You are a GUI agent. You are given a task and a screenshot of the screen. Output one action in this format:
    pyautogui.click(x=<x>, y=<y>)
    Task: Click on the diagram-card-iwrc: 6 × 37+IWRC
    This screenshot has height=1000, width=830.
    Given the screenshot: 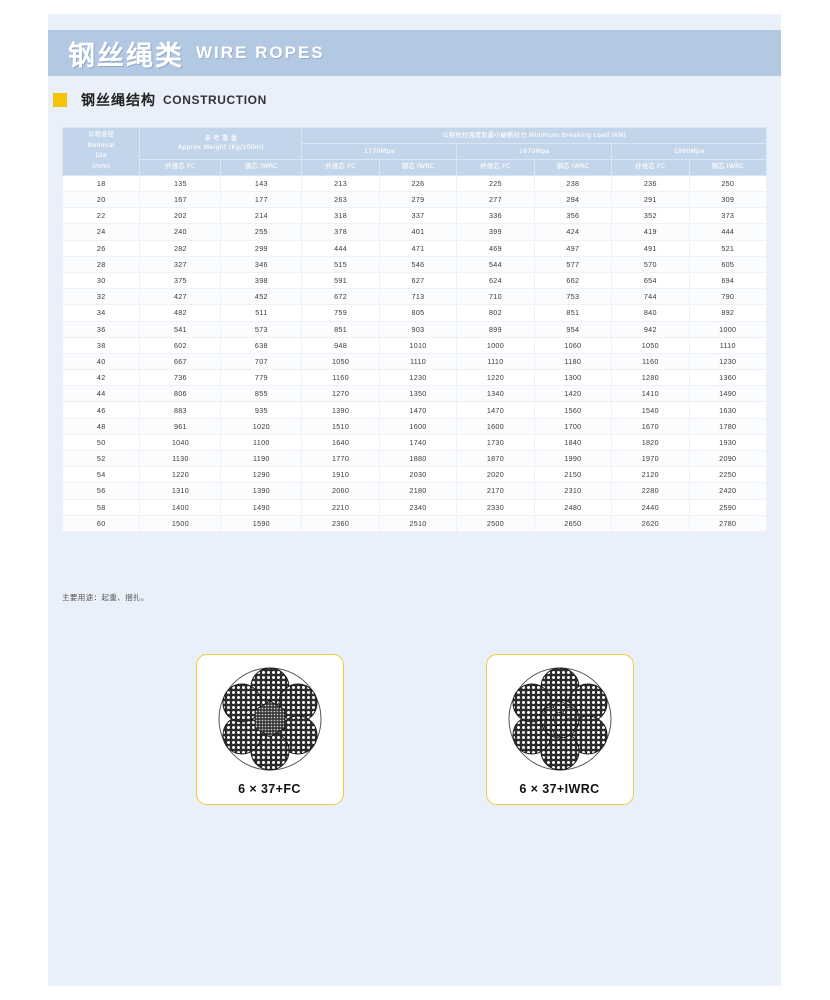 What is the action you would take?
    pyautogui.click(x=559, y=729)
    